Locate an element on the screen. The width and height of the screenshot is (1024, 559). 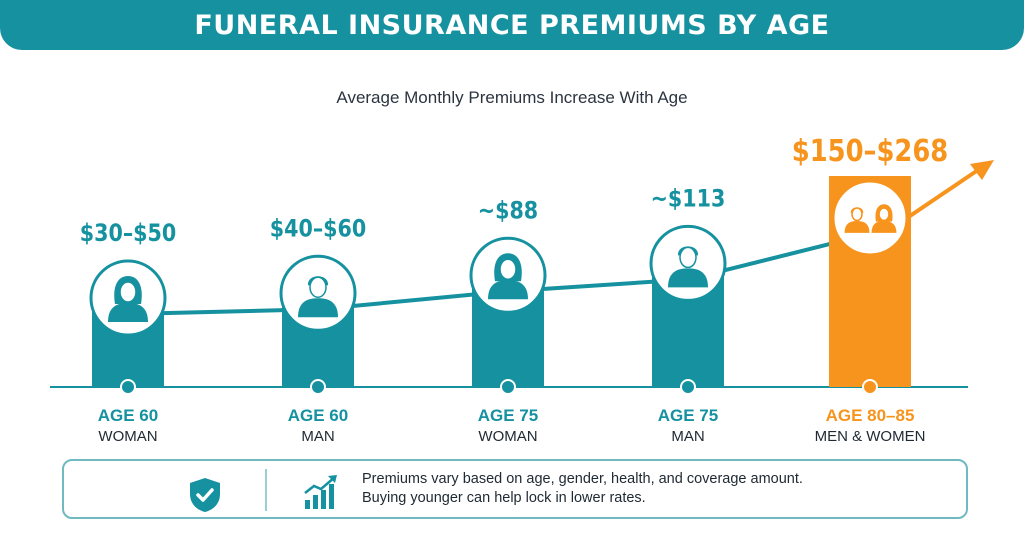
couple-icon is located at coordinates (870, 218).